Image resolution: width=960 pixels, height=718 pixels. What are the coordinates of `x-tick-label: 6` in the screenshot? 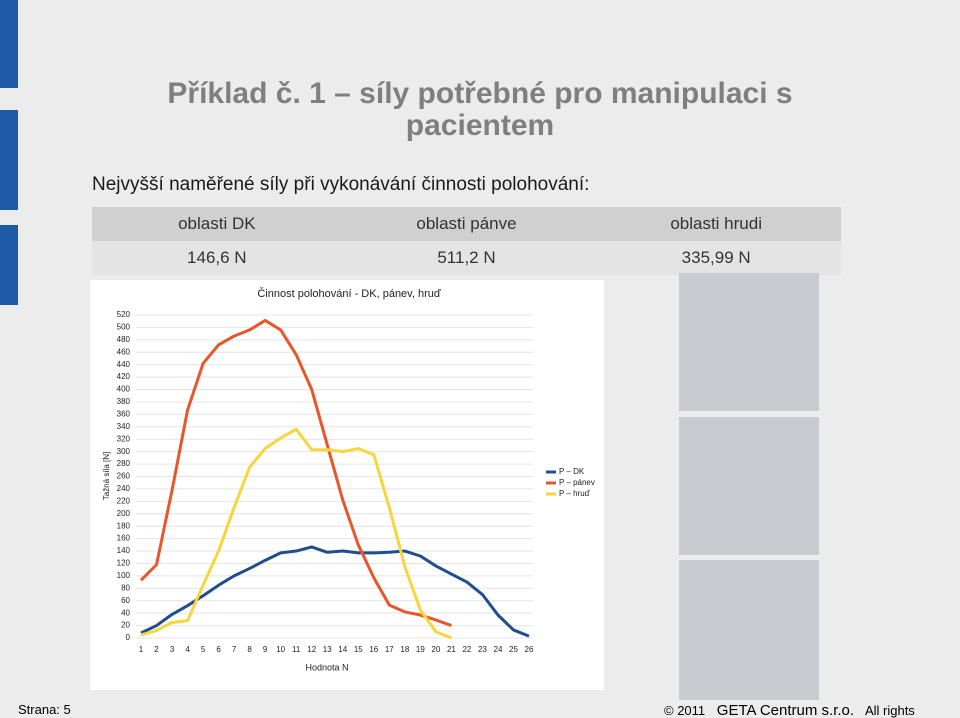 It's located at (218, 649).